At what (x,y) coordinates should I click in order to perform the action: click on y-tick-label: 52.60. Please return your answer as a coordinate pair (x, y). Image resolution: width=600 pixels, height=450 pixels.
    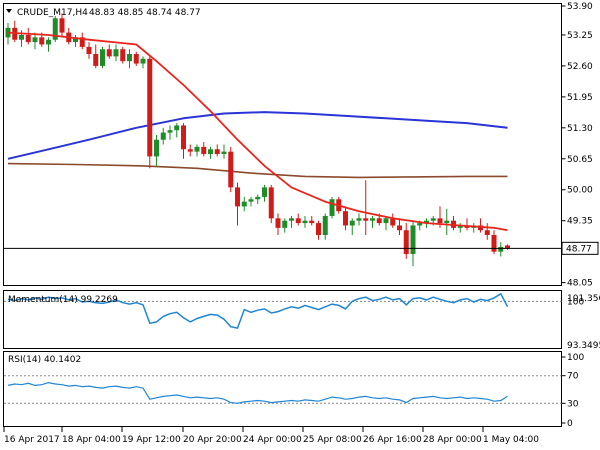
    Looking at the image, I should click on (580, 67).